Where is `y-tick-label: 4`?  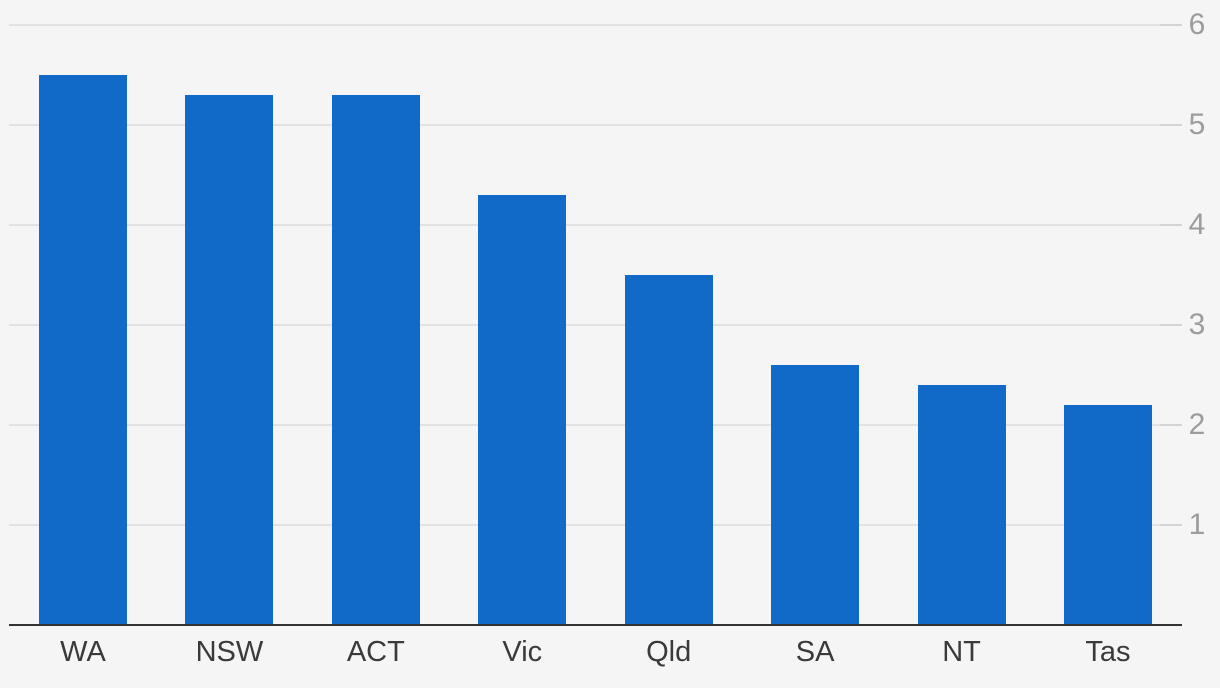 y-tick-label: 4 is located at coordinates (1197, 224).